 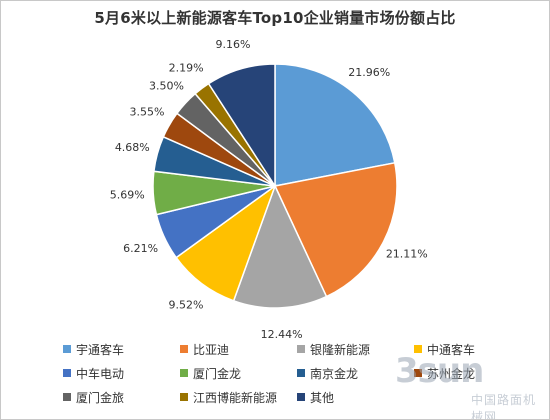 What do you see at coordinates (334, 373) in the screenshot?
I see `legend-label-6: 南京金龙` at bounding box center [334, 373].